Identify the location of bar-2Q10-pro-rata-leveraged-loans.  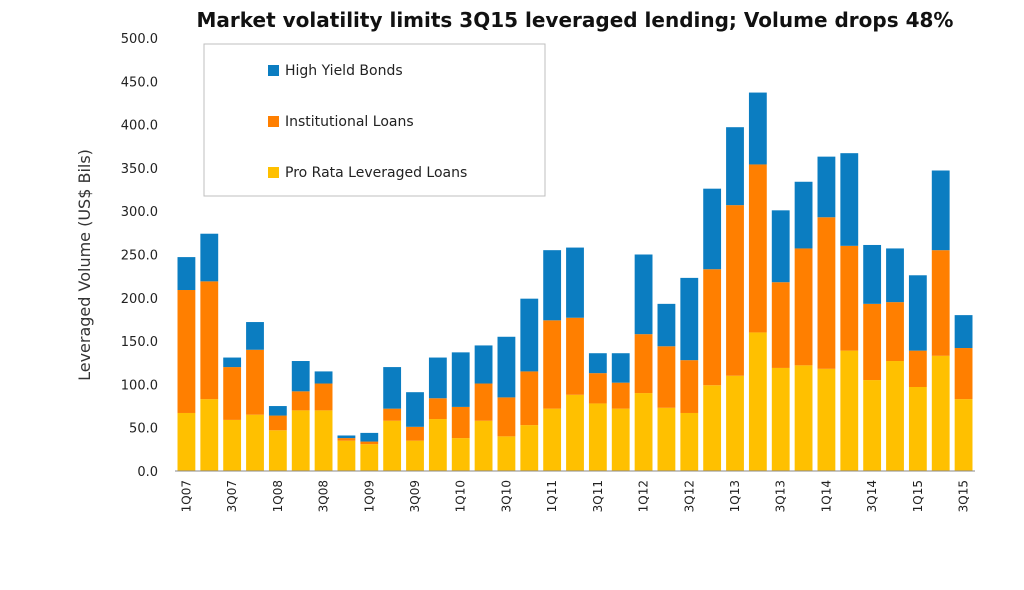
(483, 445).